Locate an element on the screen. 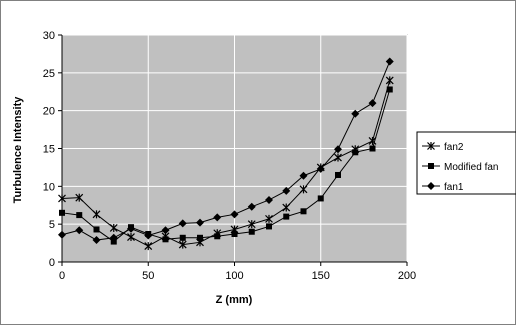  x-tick-label: 50 is located at coordinates (148, 276).